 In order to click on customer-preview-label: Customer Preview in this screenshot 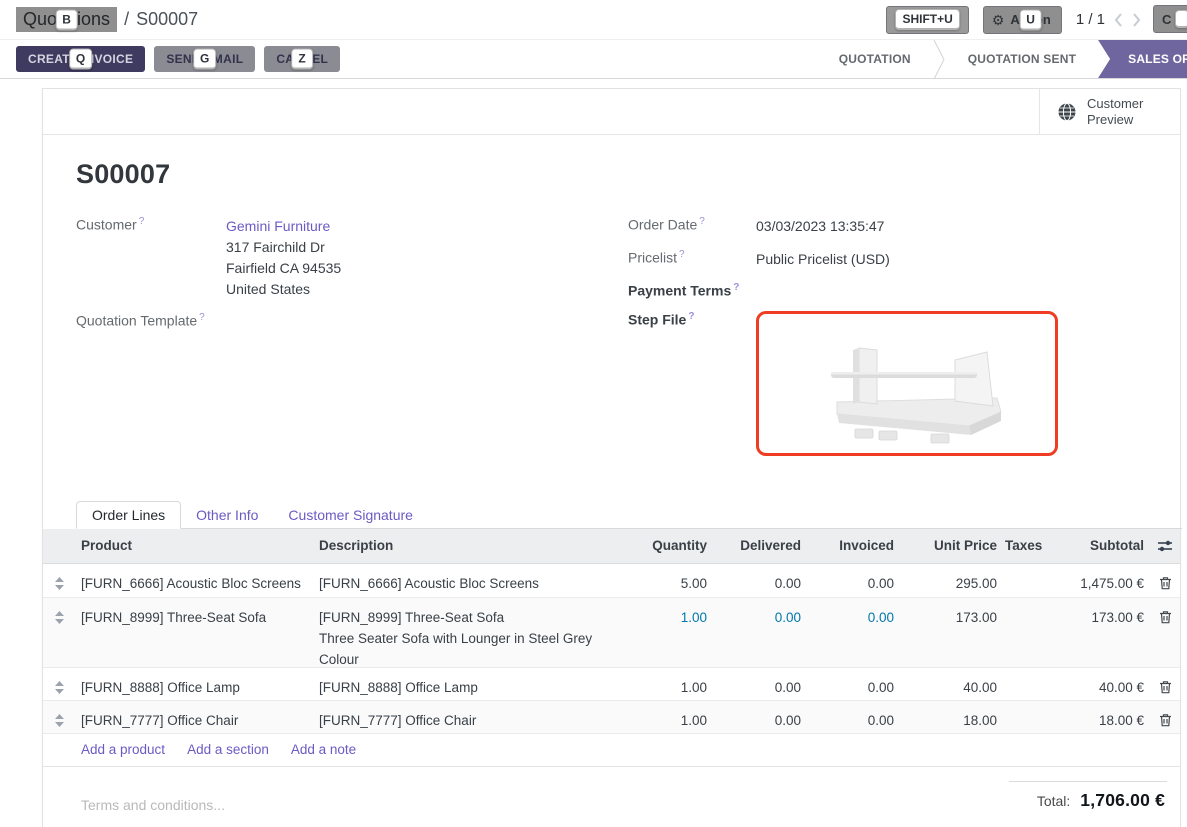, I will do `click(1115, 111)`.